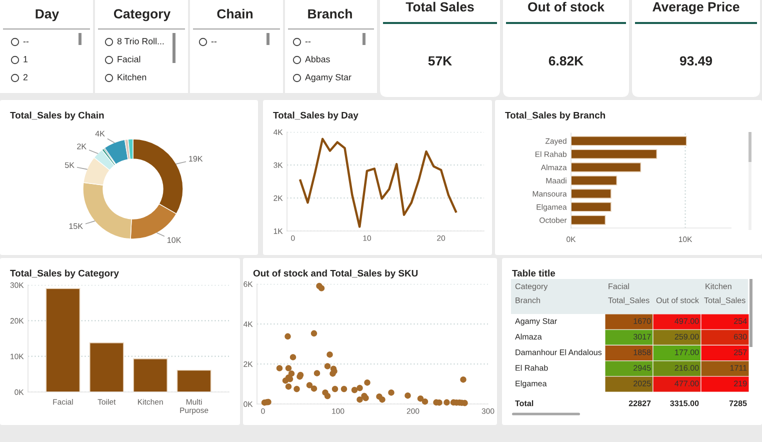 The width and height of the screenshot is (762, 442). What do you see at coordinates (642, 337) in the screenshot?
I see `data-label: 3017` at bounding box center [642, 337].